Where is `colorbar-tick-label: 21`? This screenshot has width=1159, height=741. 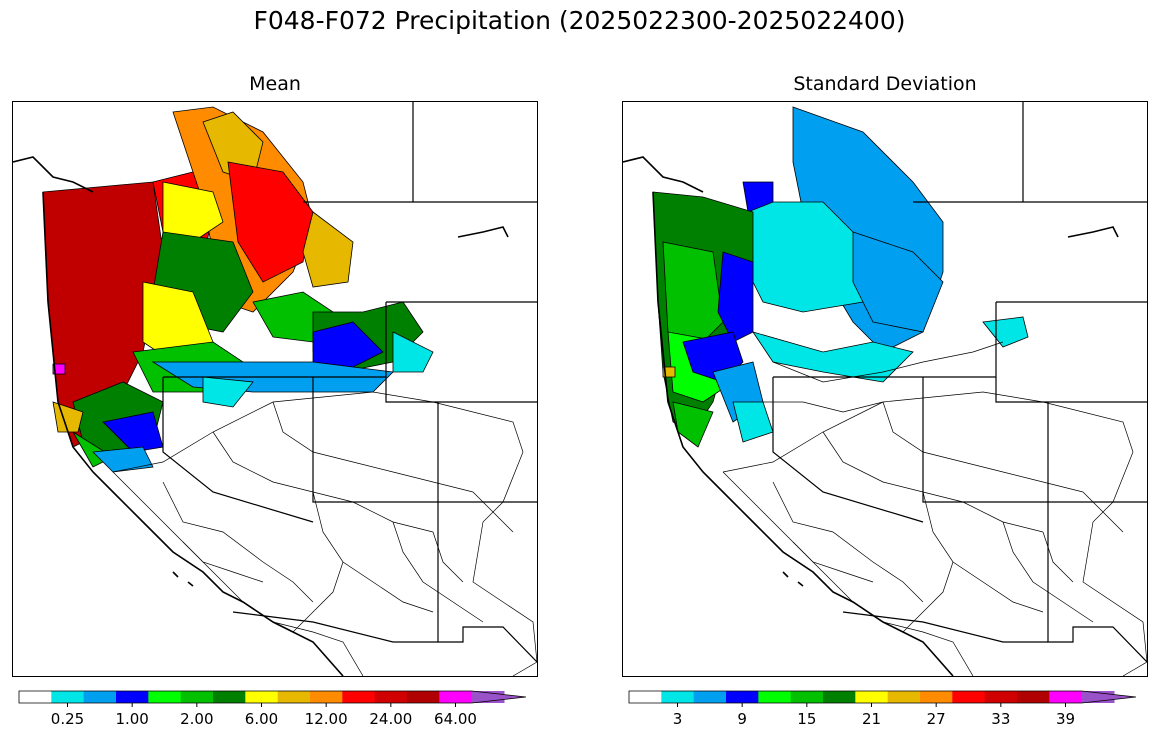 colorbar-tick-label: 21 is located at coordinates (871, 719).